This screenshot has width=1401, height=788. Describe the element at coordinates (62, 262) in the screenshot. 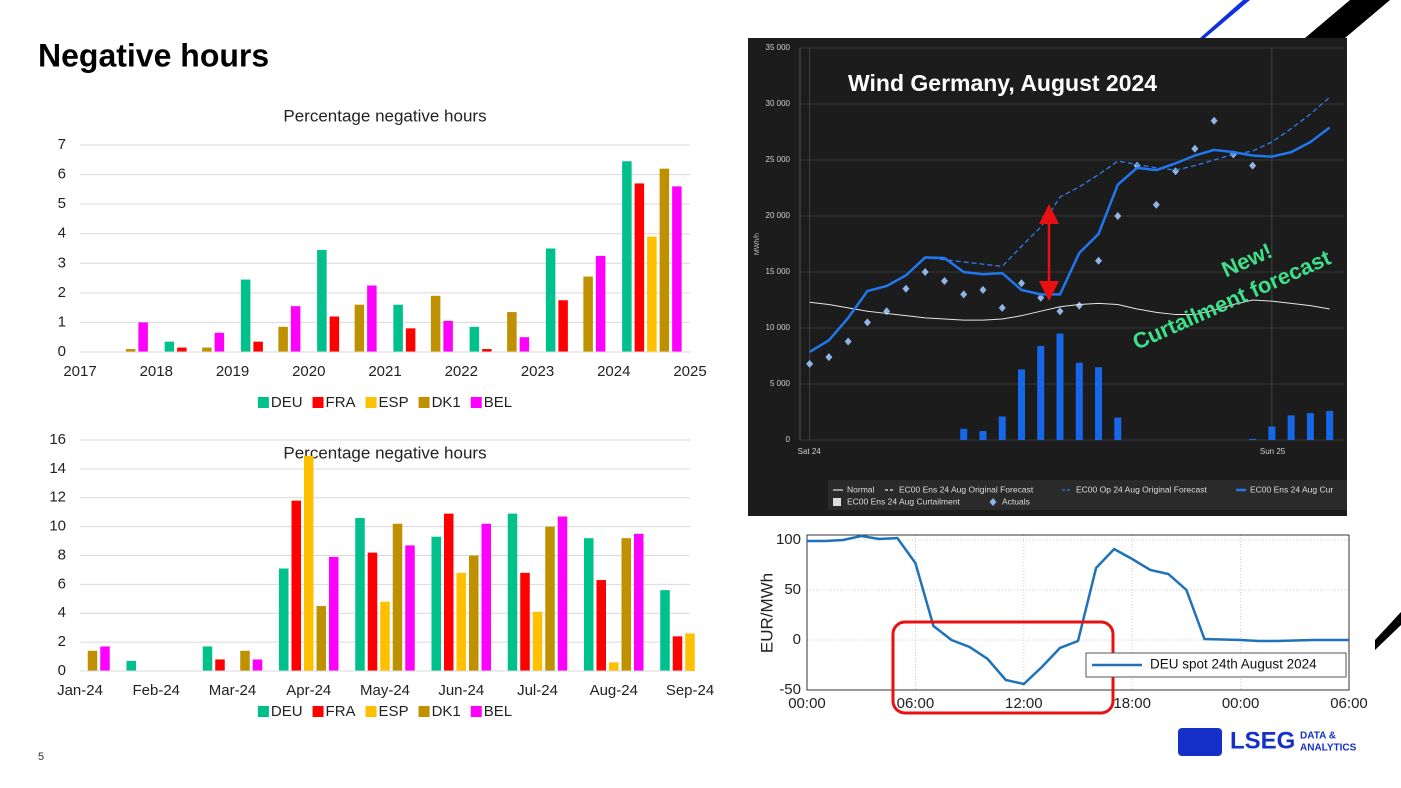

I see `y-tick-label: 3` at that location.